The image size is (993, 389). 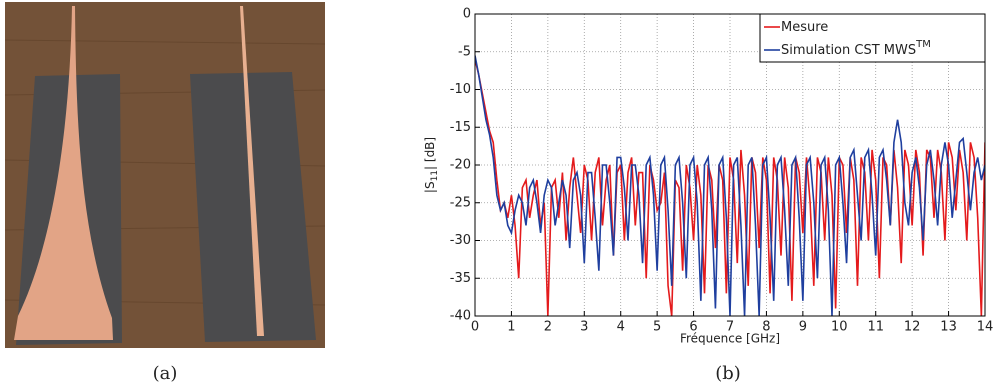 I want to click on legend-label: Simulation CST MWSTM, so click(x=856, y=48).